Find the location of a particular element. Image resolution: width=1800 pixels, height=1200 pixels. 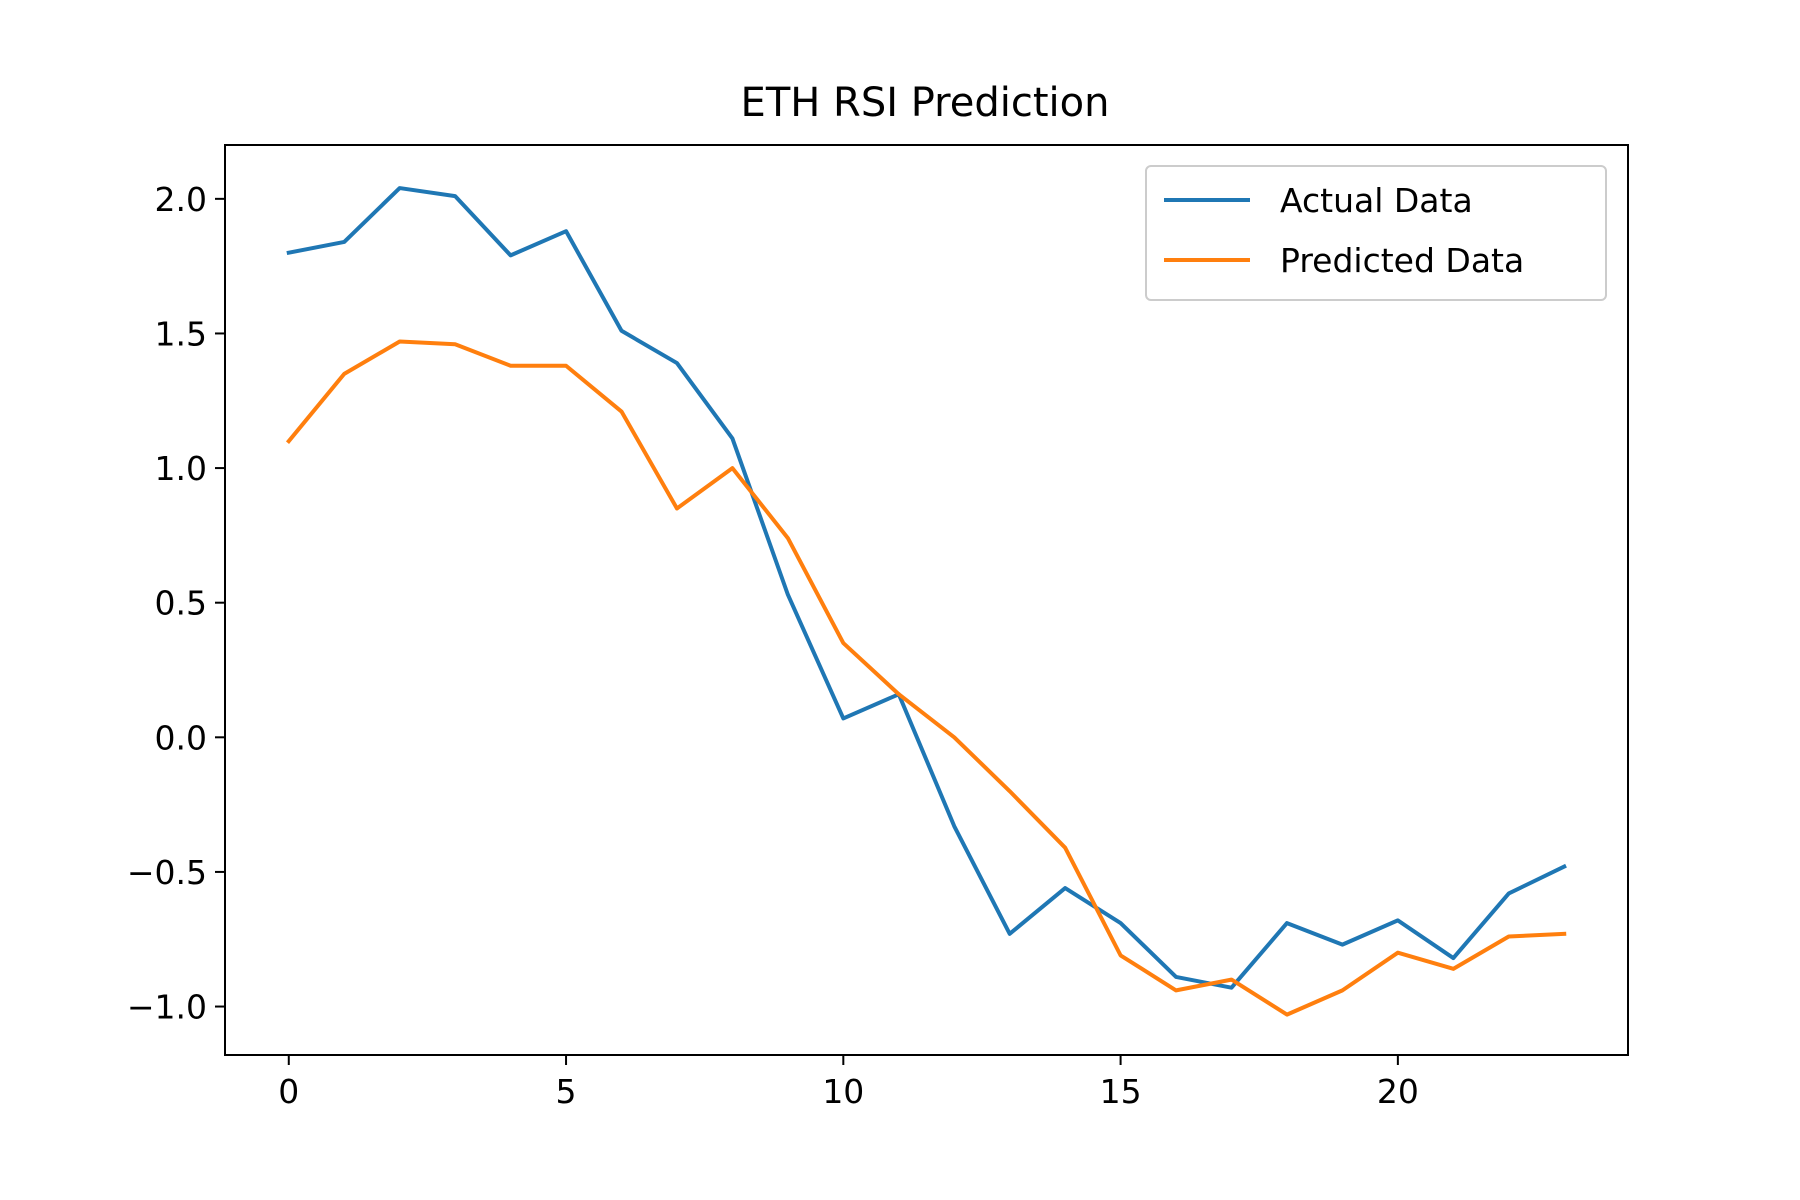

chart-title: ETH RSI Prediction is located at coordinates (925, 103).